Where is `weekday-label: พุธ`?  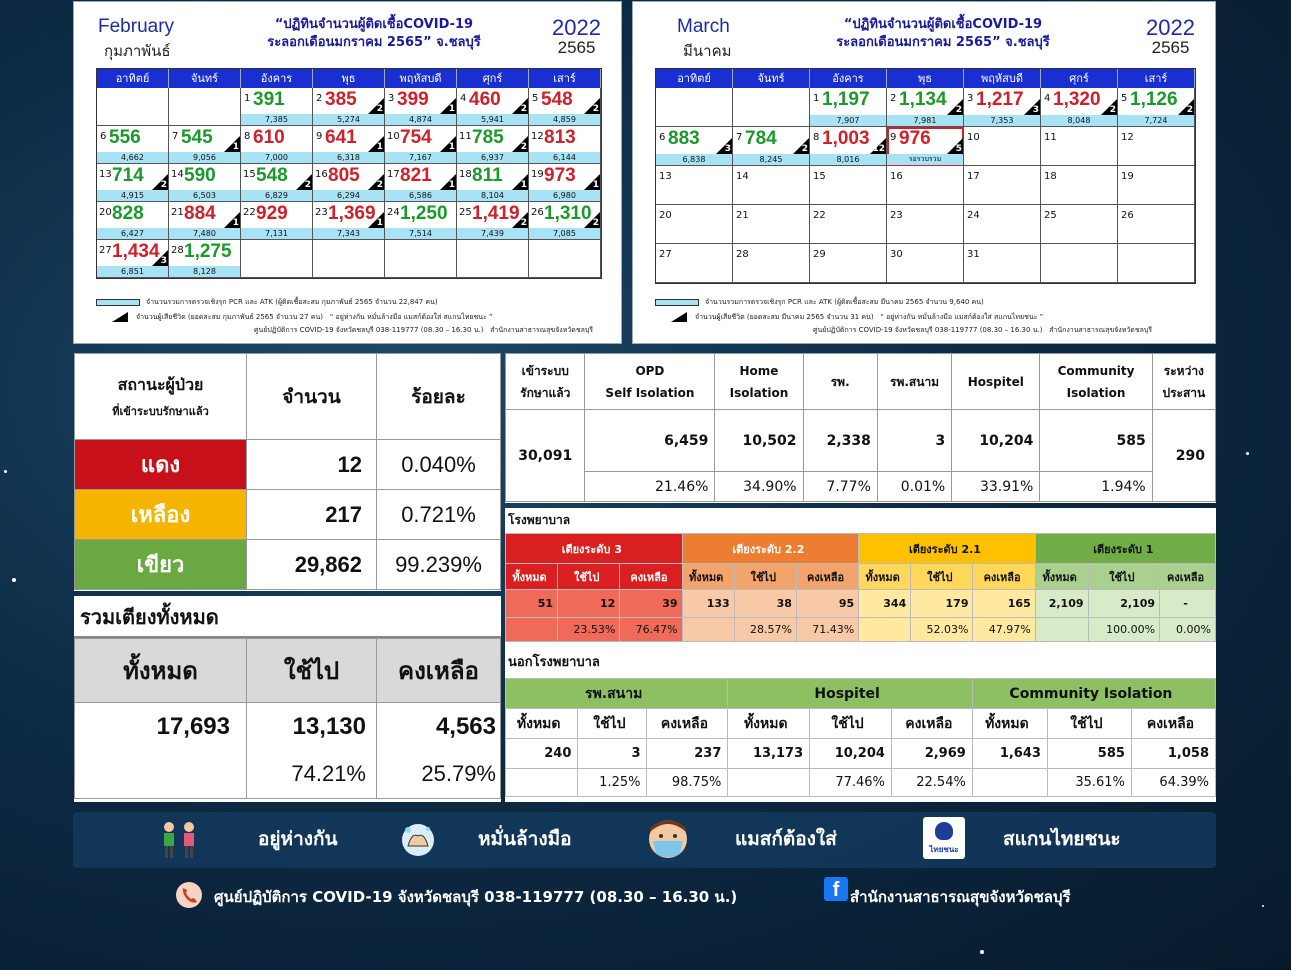 weekday-label: พุธ is located at coordinates (925, 78).